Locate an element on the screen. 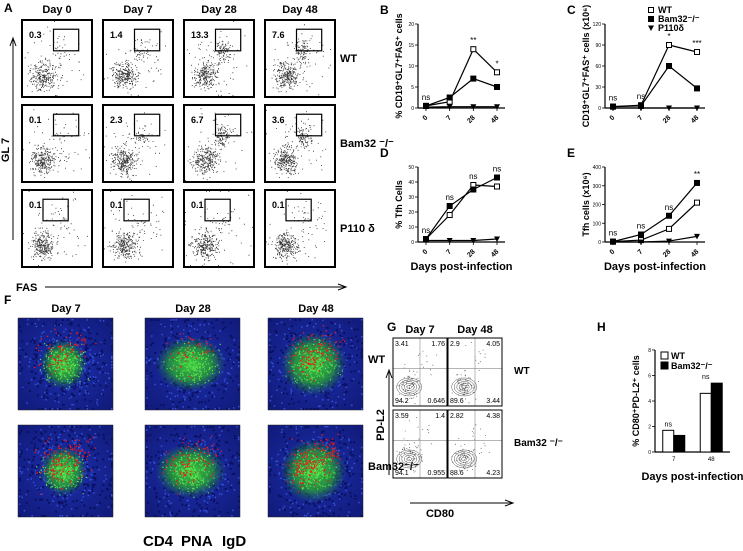 The image size is (743, 551). quadrant-value: 4.05 is located at coordinates (493, 344).